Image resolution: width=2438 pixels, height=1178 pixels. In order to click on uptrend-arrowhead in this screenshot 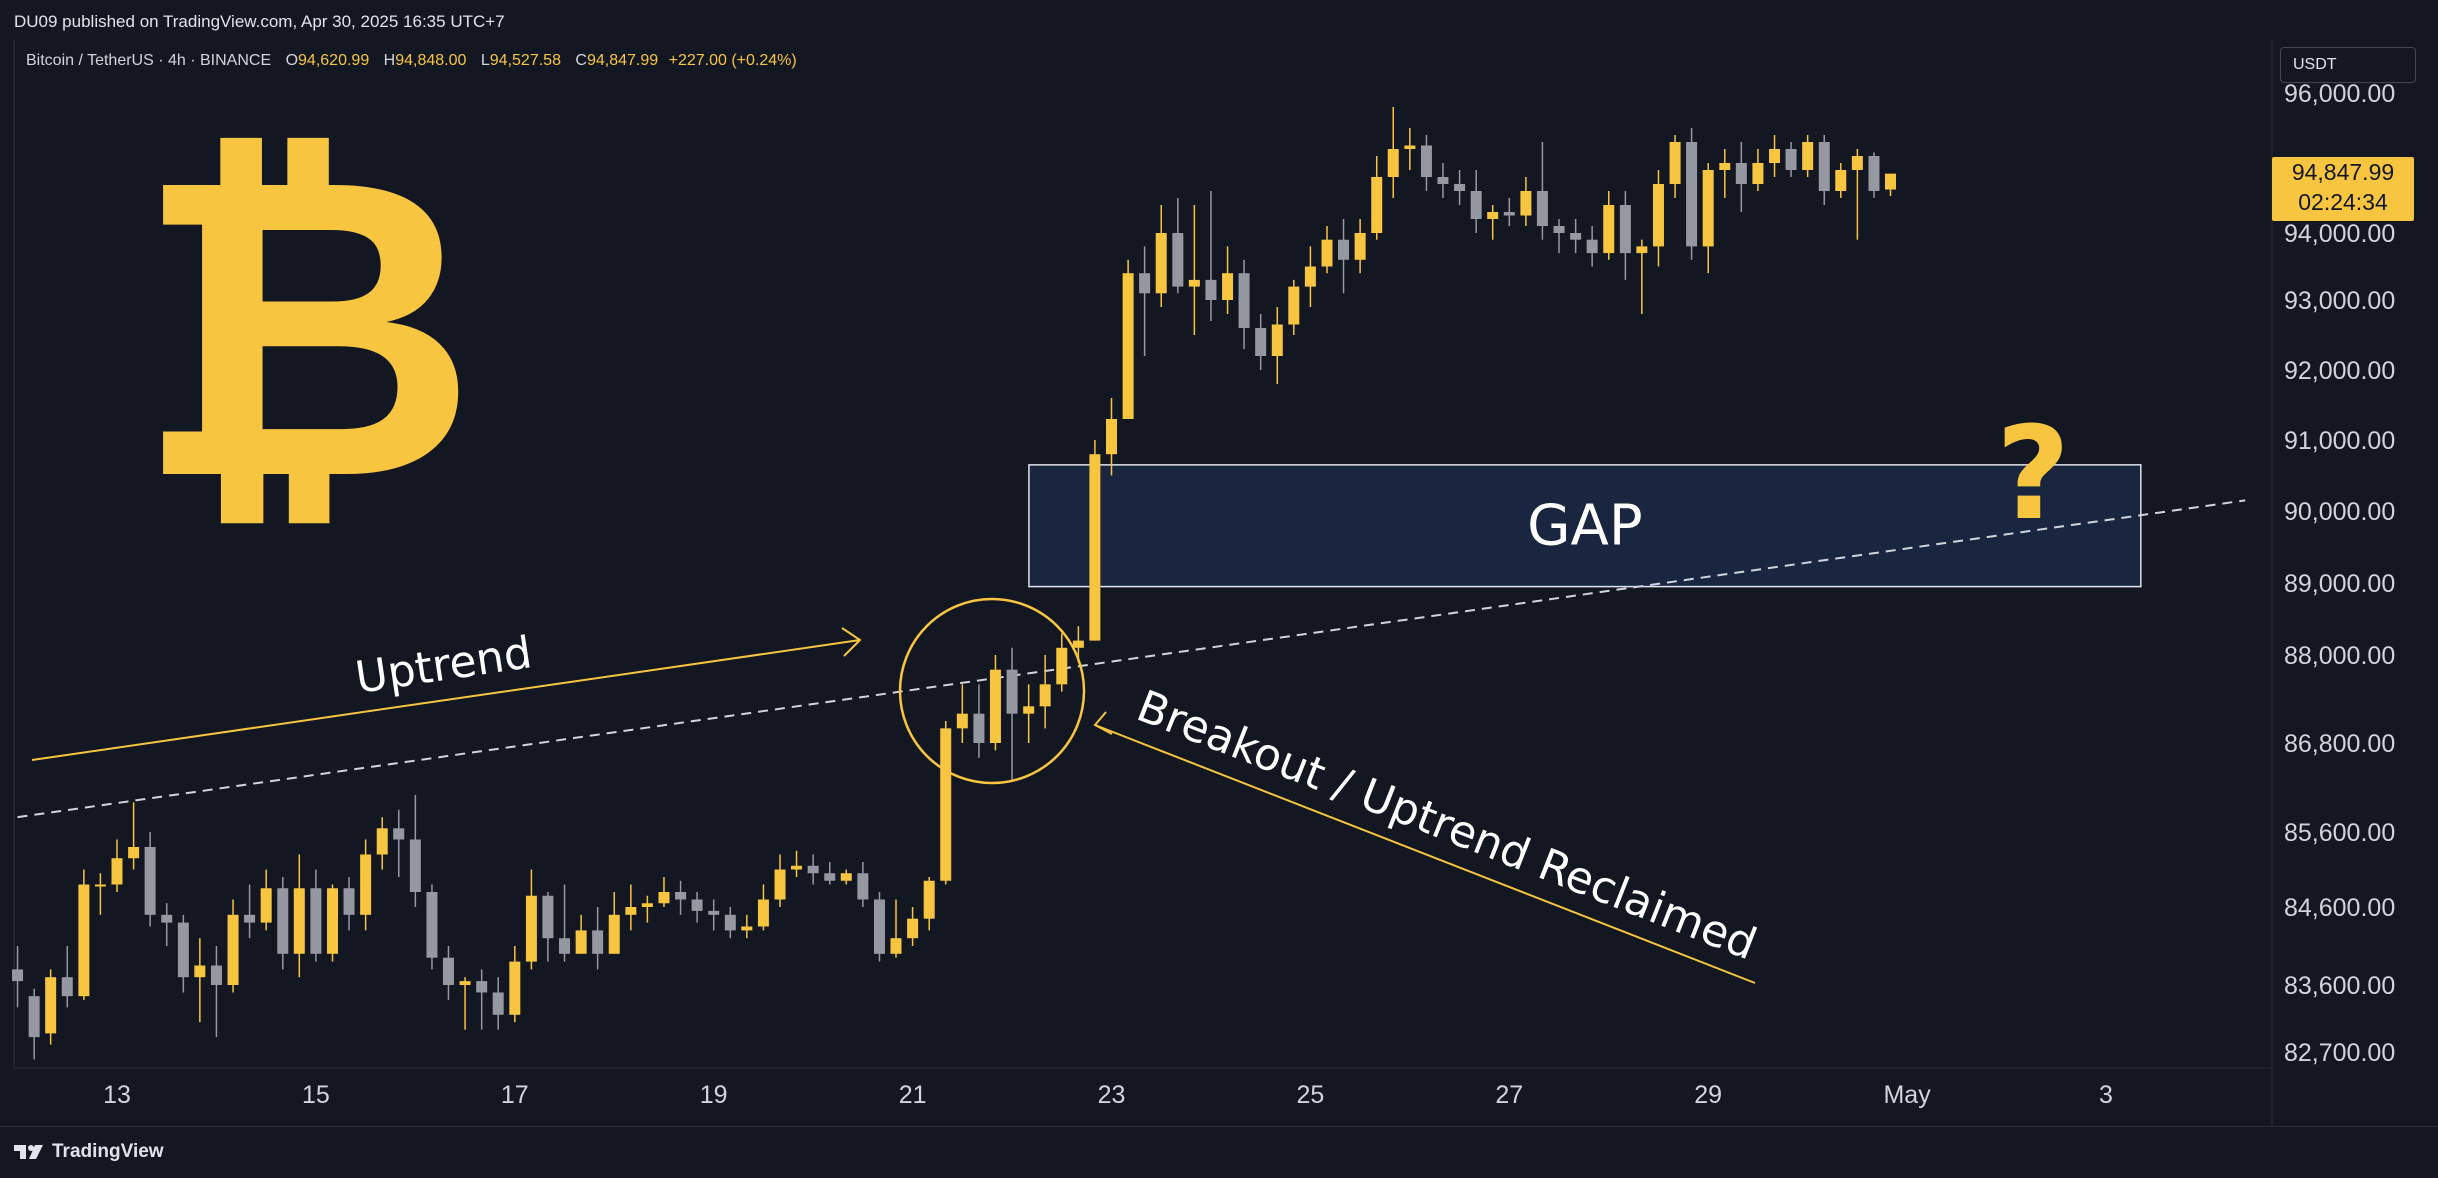, I will do `click(851, 642)`.